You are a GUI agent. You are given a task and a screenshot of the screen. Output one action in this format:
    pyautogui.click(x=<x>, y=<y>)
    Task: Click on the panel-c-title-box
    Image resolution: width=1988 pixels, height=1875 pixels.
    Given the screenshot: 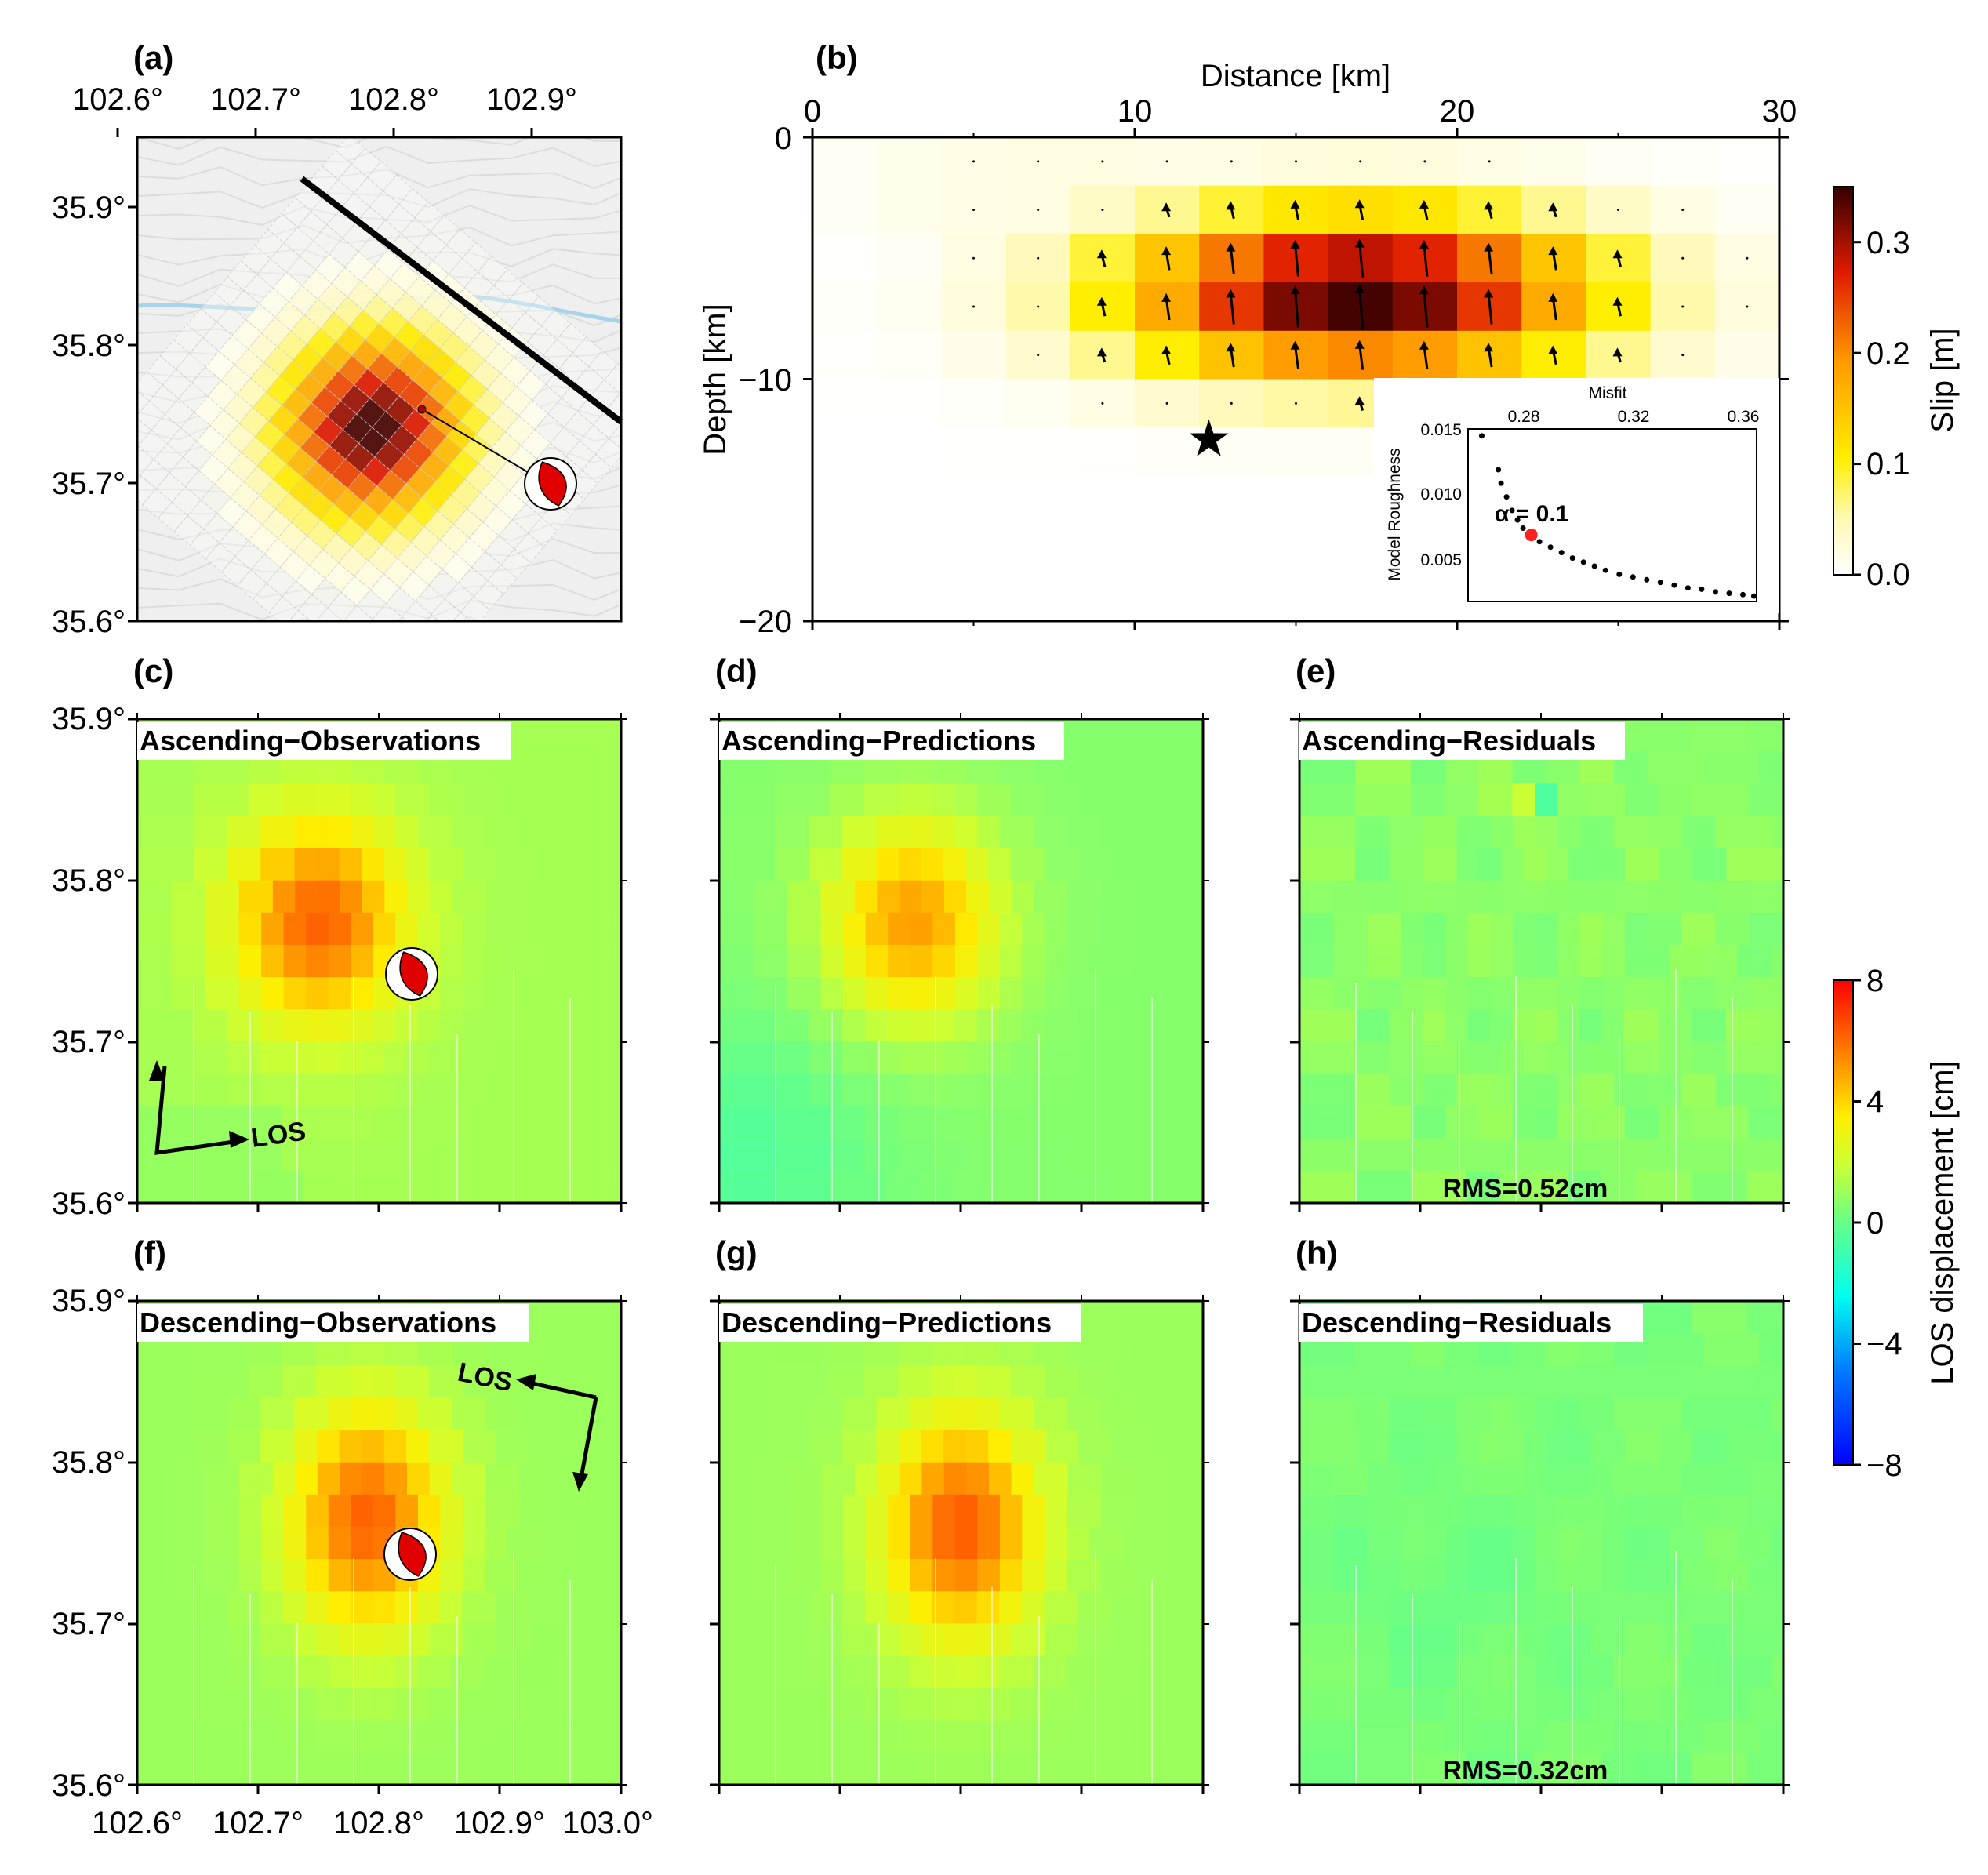 What is the action you would take?
    pyautogui.click(x=324, y=741)
    